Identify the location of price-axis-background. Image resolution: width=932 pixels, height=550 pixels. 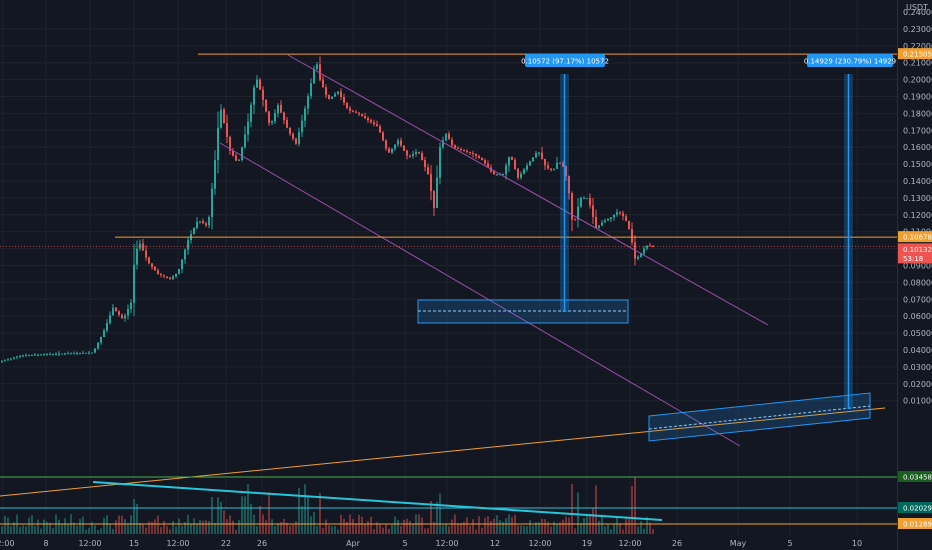
(915, 275).